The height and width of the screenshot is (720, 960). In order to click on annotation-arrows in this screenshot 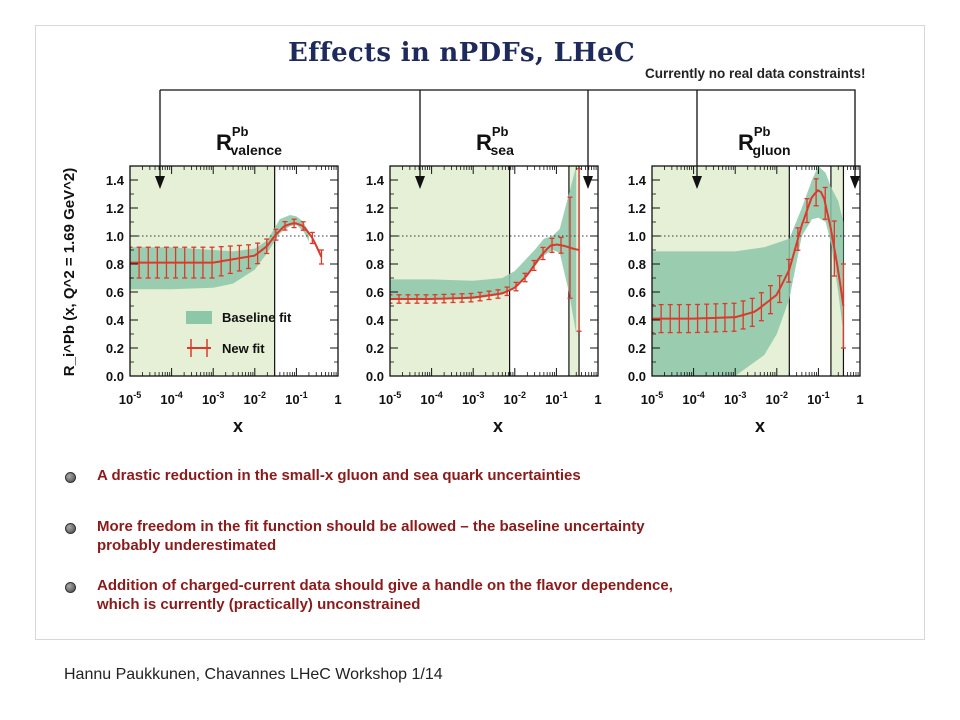, I will do `click(507, 139)`.